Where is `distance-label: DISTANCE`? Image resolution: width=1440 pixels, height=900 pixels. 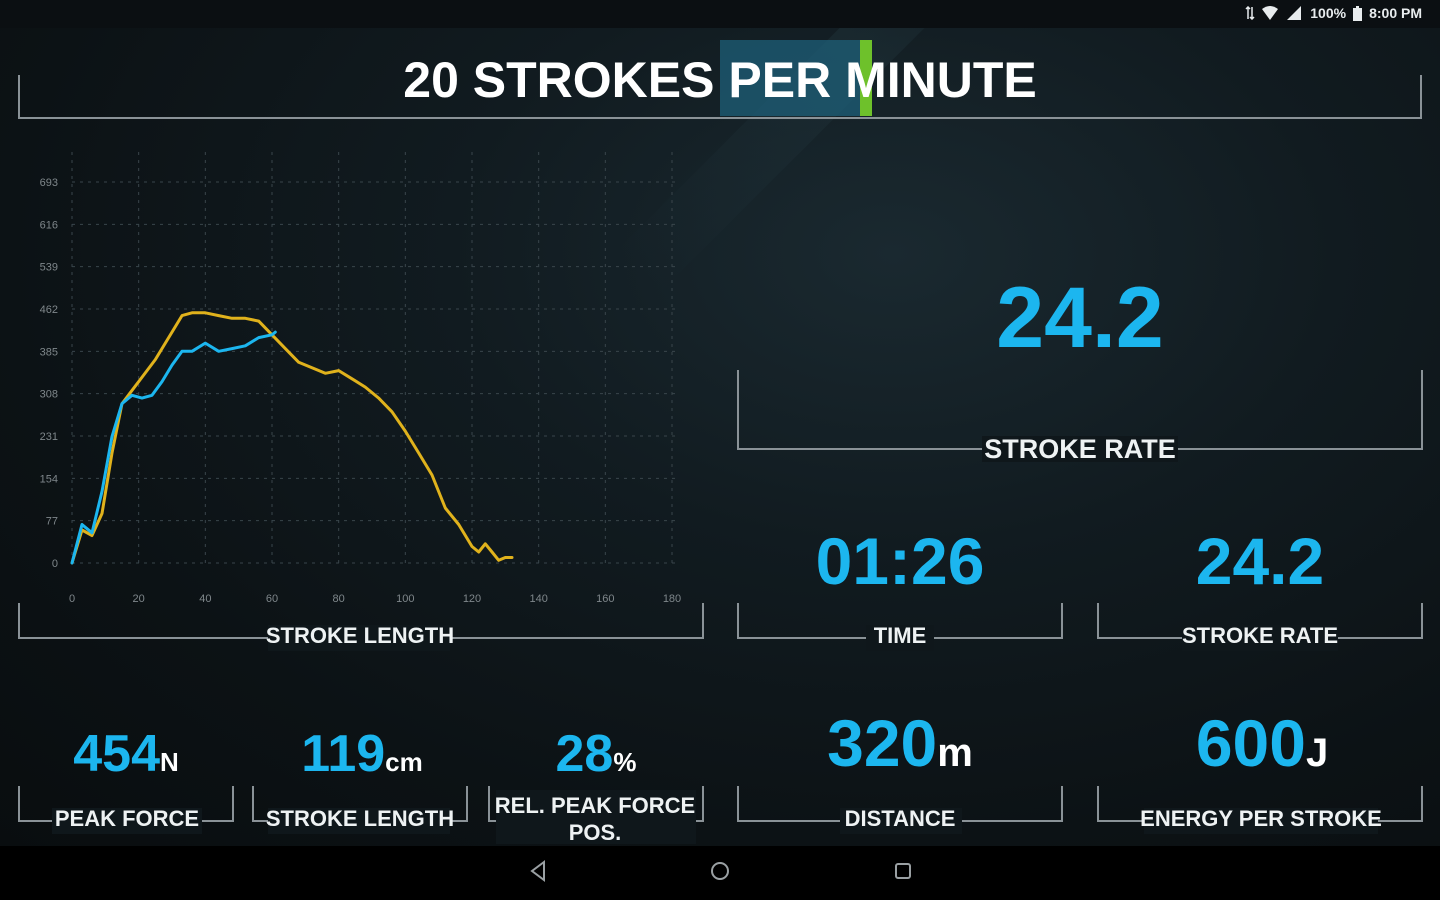
distance-label: DISTANCE is located at coordinates (900, 818).